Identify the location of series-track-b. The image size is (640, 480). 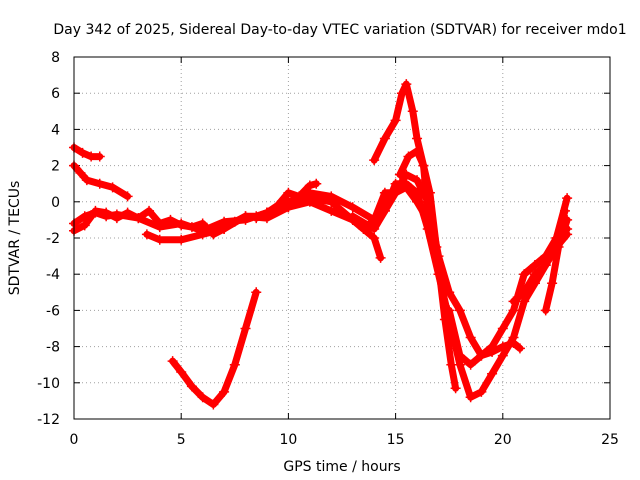
(101, 181).